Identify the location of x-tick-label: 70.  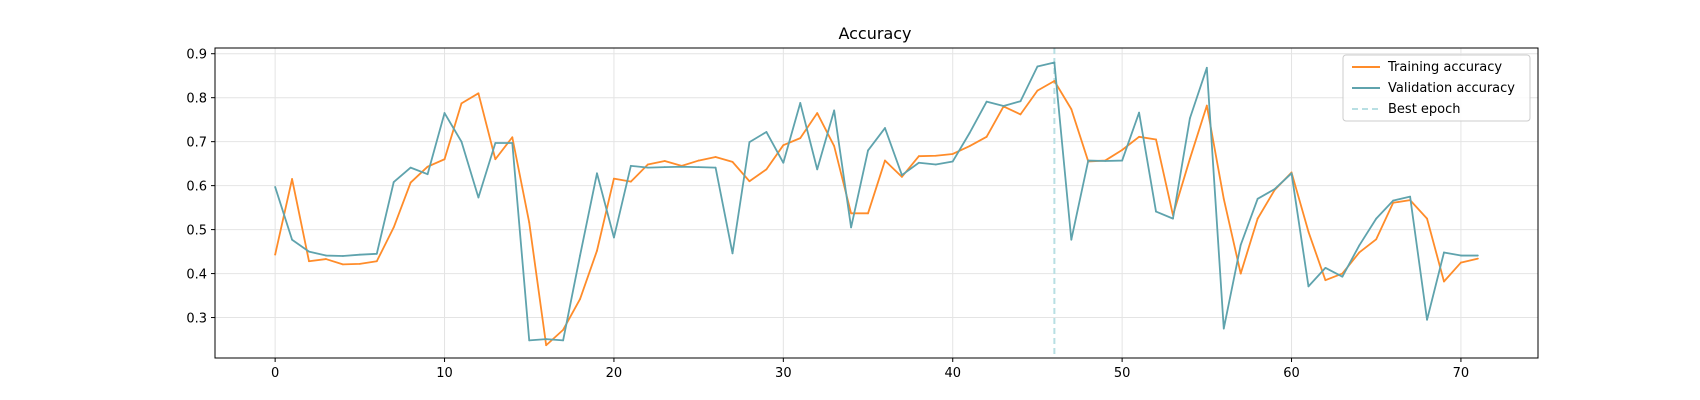
(1461, 373).